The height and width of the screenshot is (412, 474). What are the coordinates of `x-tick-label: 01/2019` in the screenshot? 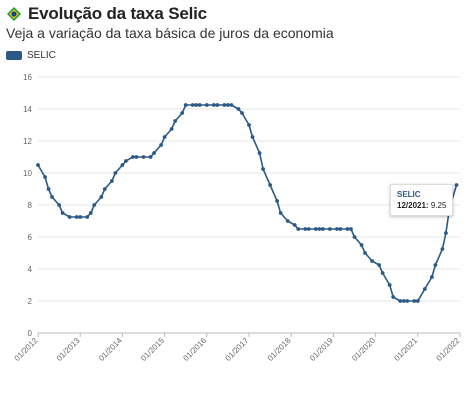 It's located at (321, 349).